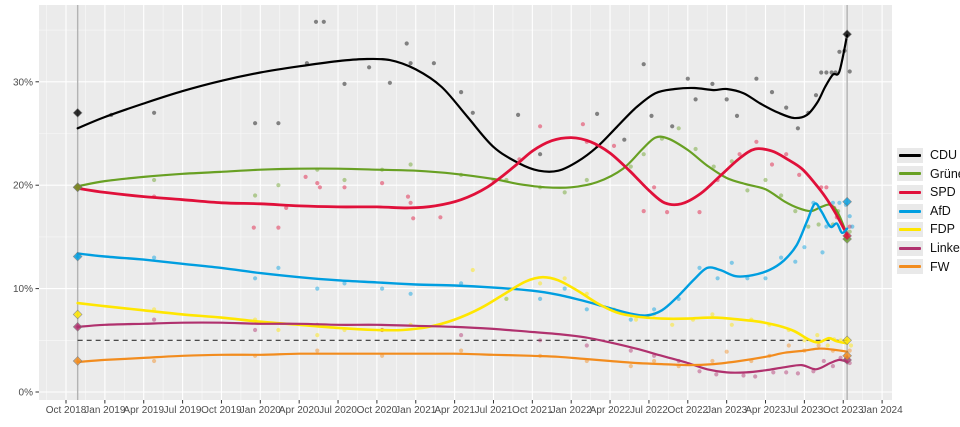 This screenshot has width=960, height=427. What do you see at coordinates (66, 410) in the screenshot?
I see `x-tick-label: Oct 2018` at bounding box center [66, 410].